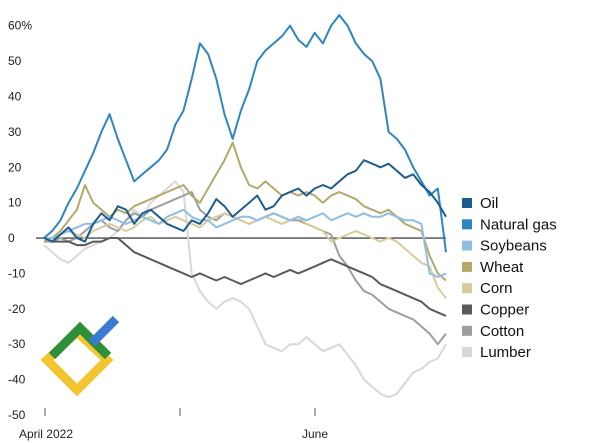  What do you see at coordinates (15, 96) in the screenshot?
I see `y-tick-label: 40` at bounding box center [15, 96].